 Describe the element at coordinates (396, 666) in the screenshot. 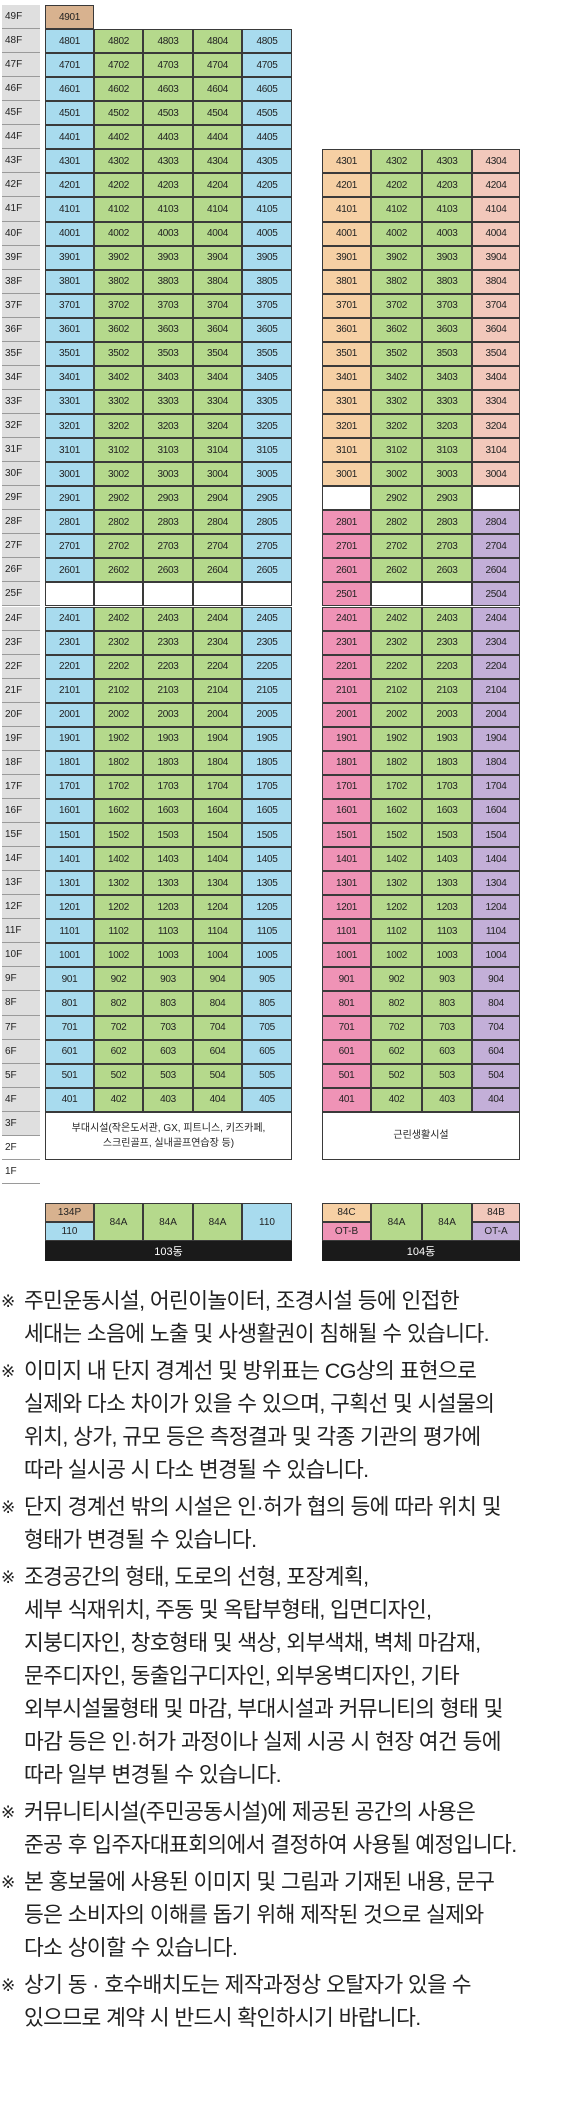

I see `unit-cell: 2202` at that location.